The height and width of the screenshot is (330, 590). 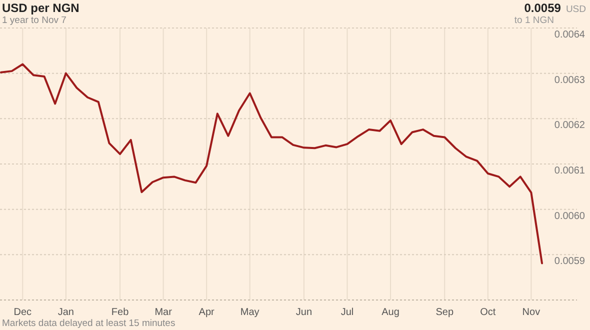 I want to click on x-tick-label: Feb, so click(x=120, y=312).